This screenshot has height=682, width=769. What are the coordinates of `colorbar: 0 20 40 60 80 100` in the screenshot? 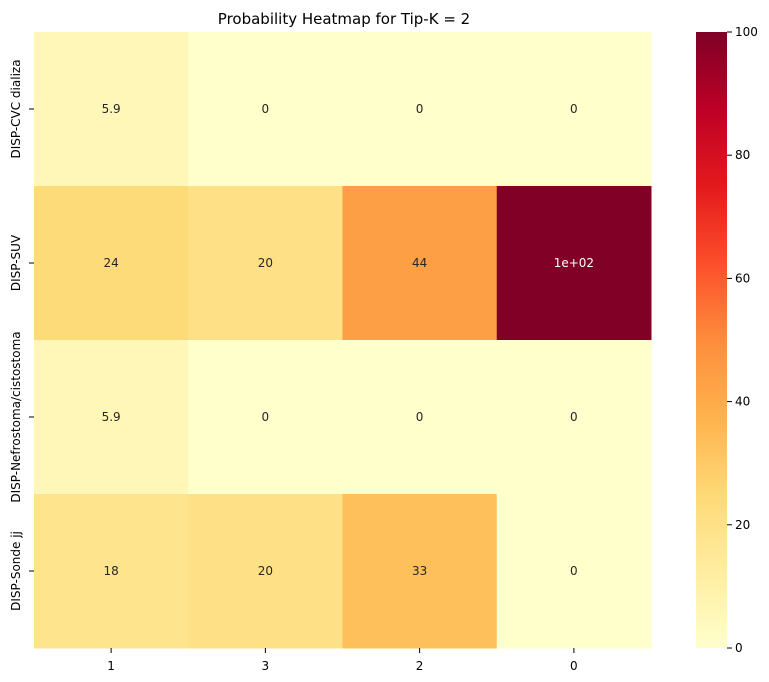 It's located at (727, 340).